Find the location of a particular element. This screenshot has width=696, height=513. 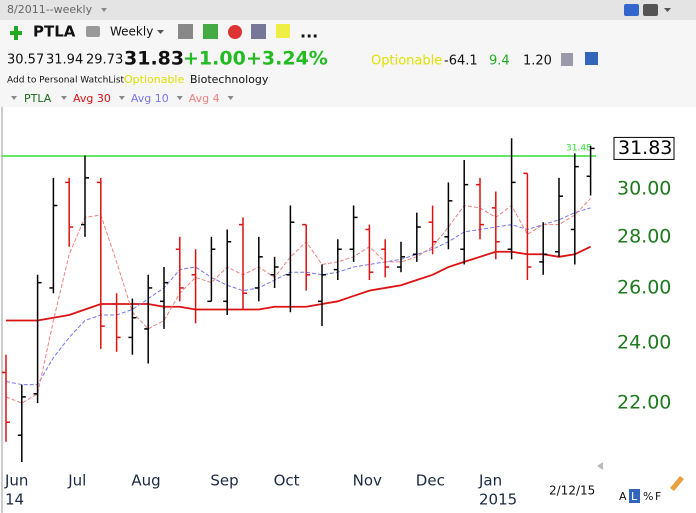

legend-entry: Avg 4 is located at coordinates (204, 98).